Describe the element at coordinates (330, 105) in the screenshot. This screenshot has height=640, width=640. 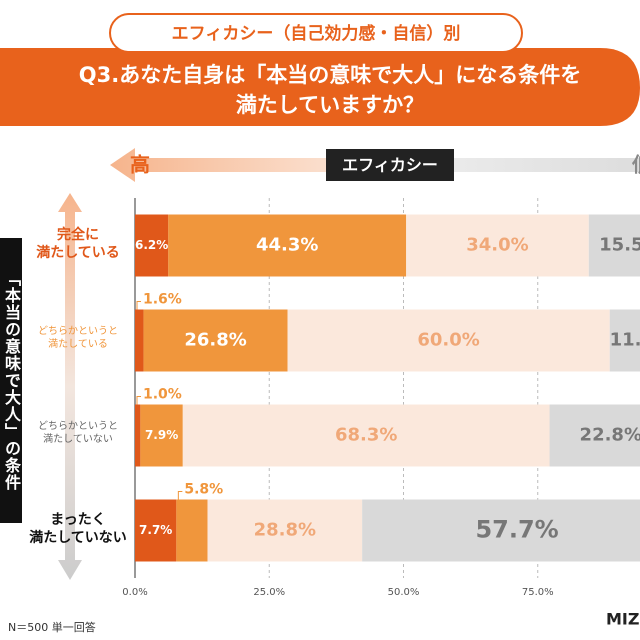
I see `title: 満たしていますか？` at that location.